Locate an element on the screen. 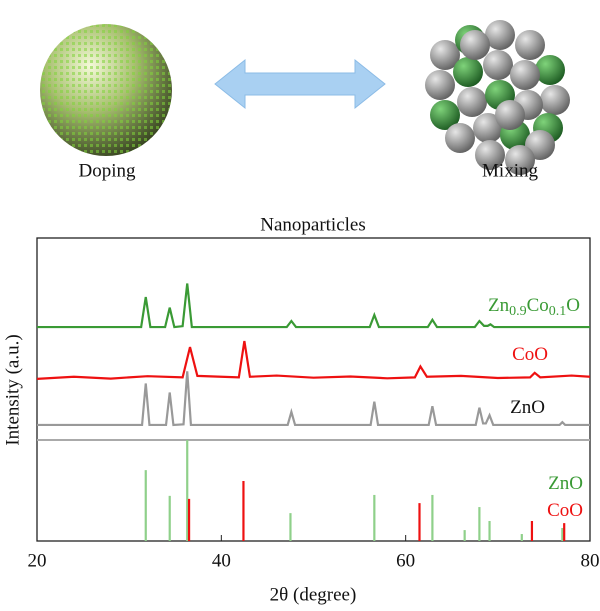  mixing-label: Mixing is located at coordinates (510, 170).